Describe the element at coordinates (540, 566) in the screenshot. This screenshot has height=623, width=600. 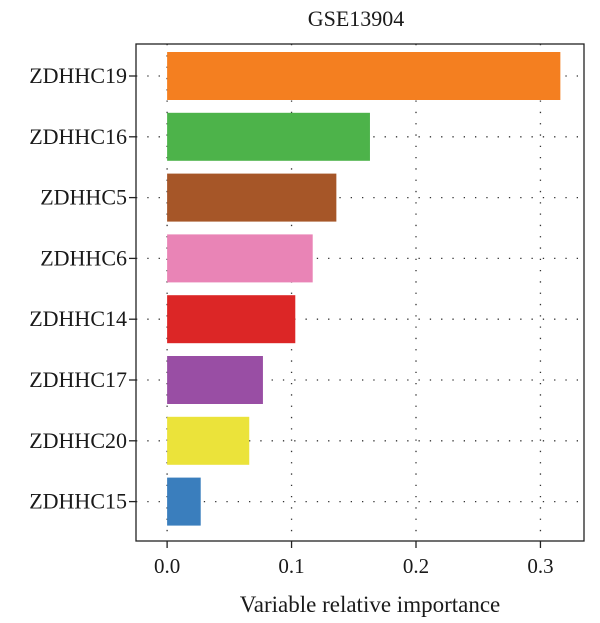
I see `x-tick-label: 0.3` at that location.